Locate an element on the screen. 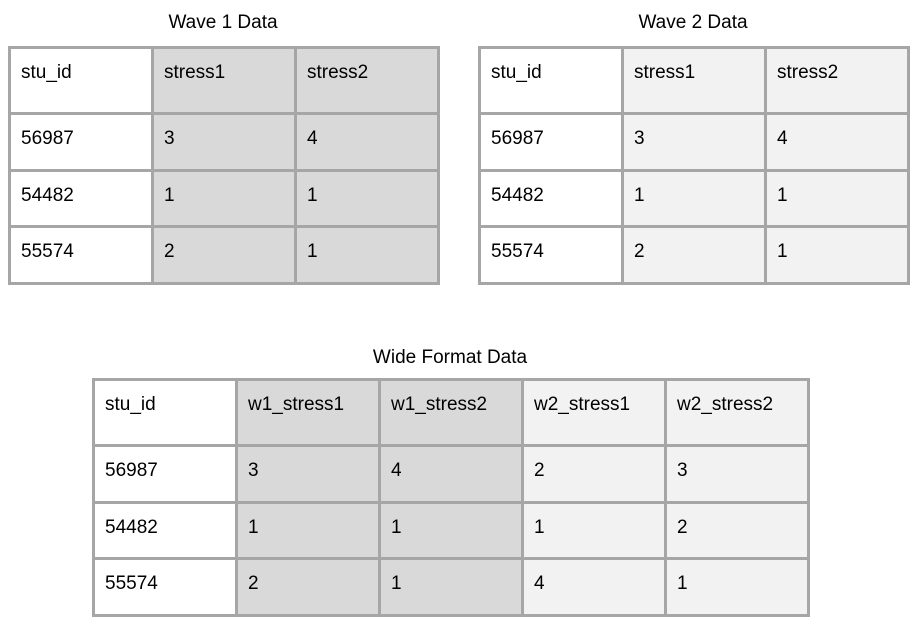  table-row: 54482 1 1 1 2 is located at coordinates (451, 530).